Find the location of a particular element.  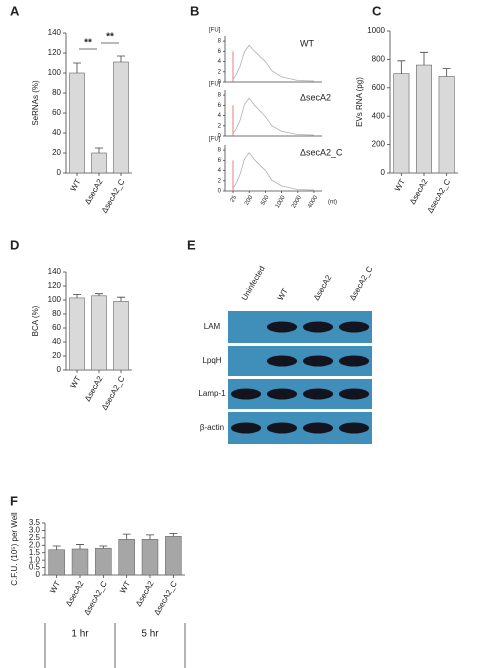

legend-label: ΔsecA2_C is located at coordinates (321, 152).